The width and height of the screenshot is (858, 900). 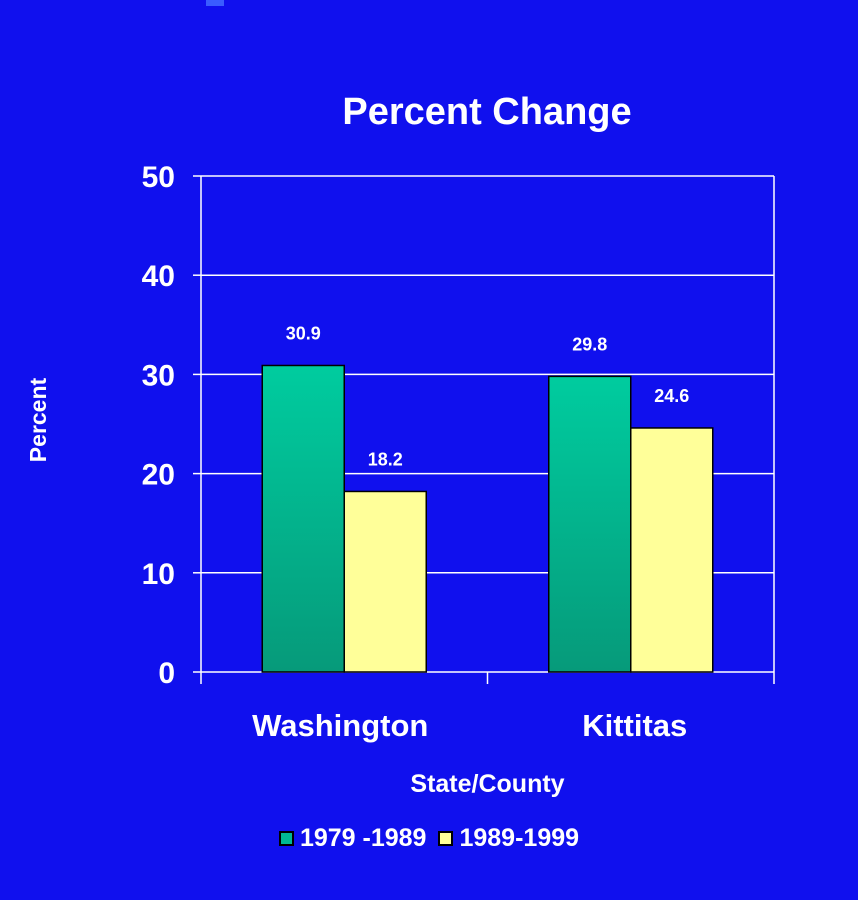 What do you see at coordinates (158, 475) in the screenshot?
I see `y-tick-label-20: 20` at bounding box center [158, 475].